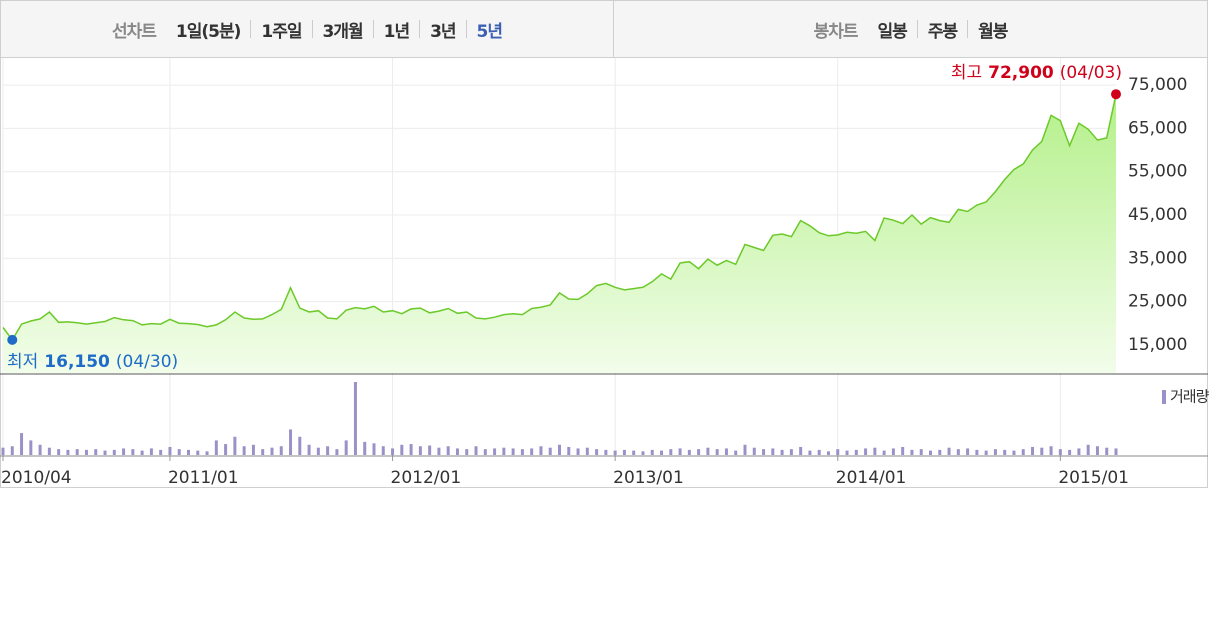 The image size is (1230, 630). I want to click on tab-group-label: 선차트, so click(134, 31).